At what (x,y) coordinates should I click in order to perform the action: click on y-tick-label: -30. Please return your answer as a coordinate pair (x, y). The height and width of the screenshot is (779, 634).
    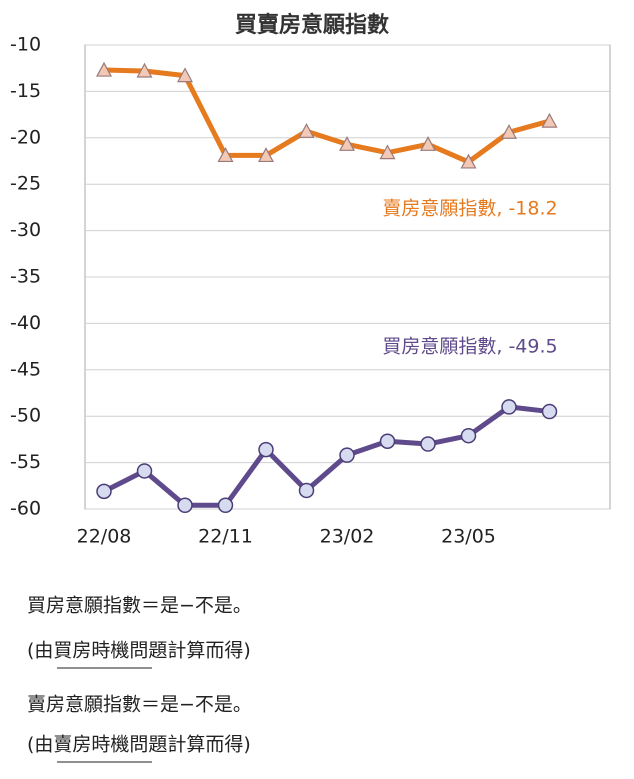
    Looking at the image, I should click on (25, 230).